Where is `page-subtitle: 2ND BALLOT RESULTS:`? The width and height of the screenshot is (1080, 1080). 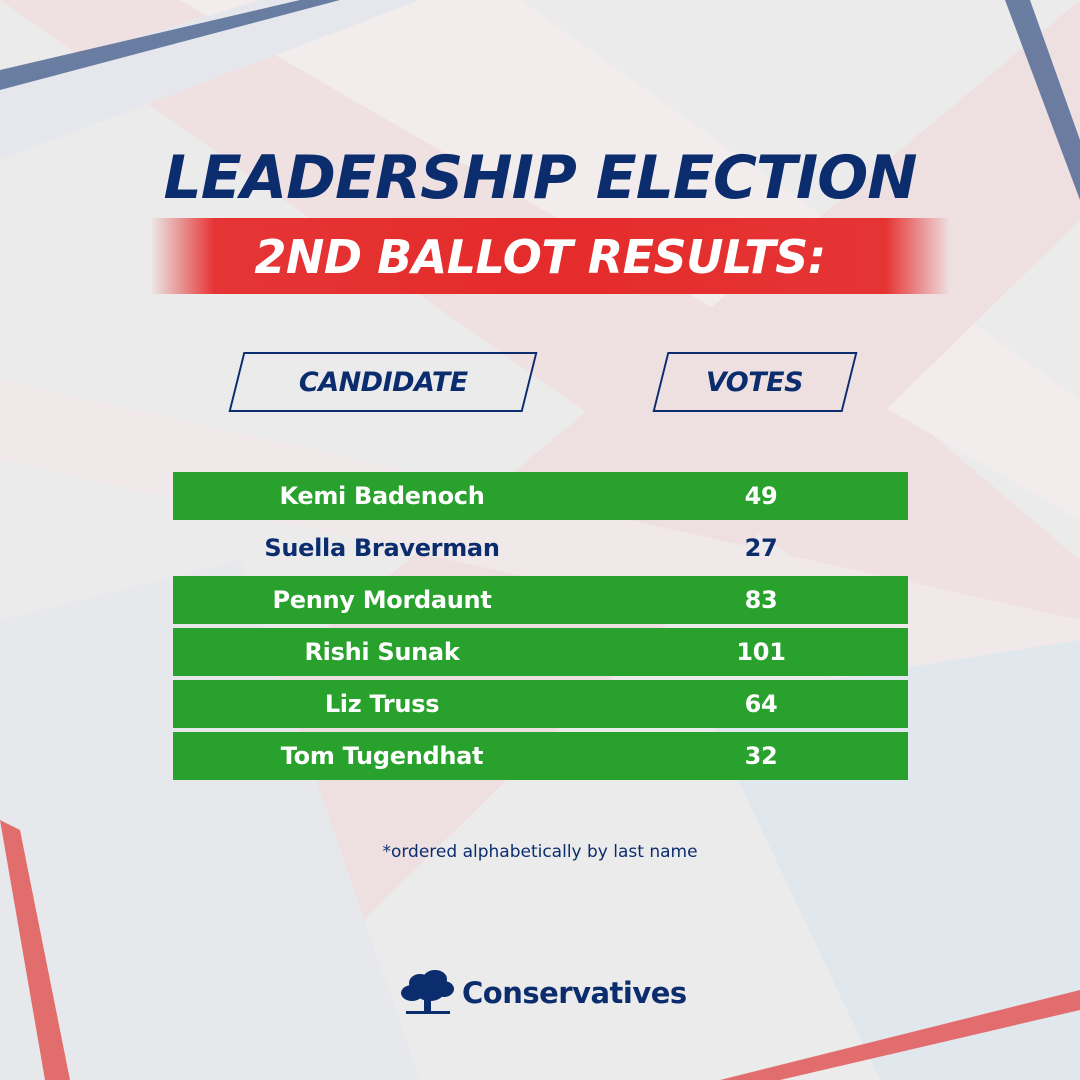 page-subtitle: 2ND BALLOT RESULTS: is located at coordinates (540, 257).